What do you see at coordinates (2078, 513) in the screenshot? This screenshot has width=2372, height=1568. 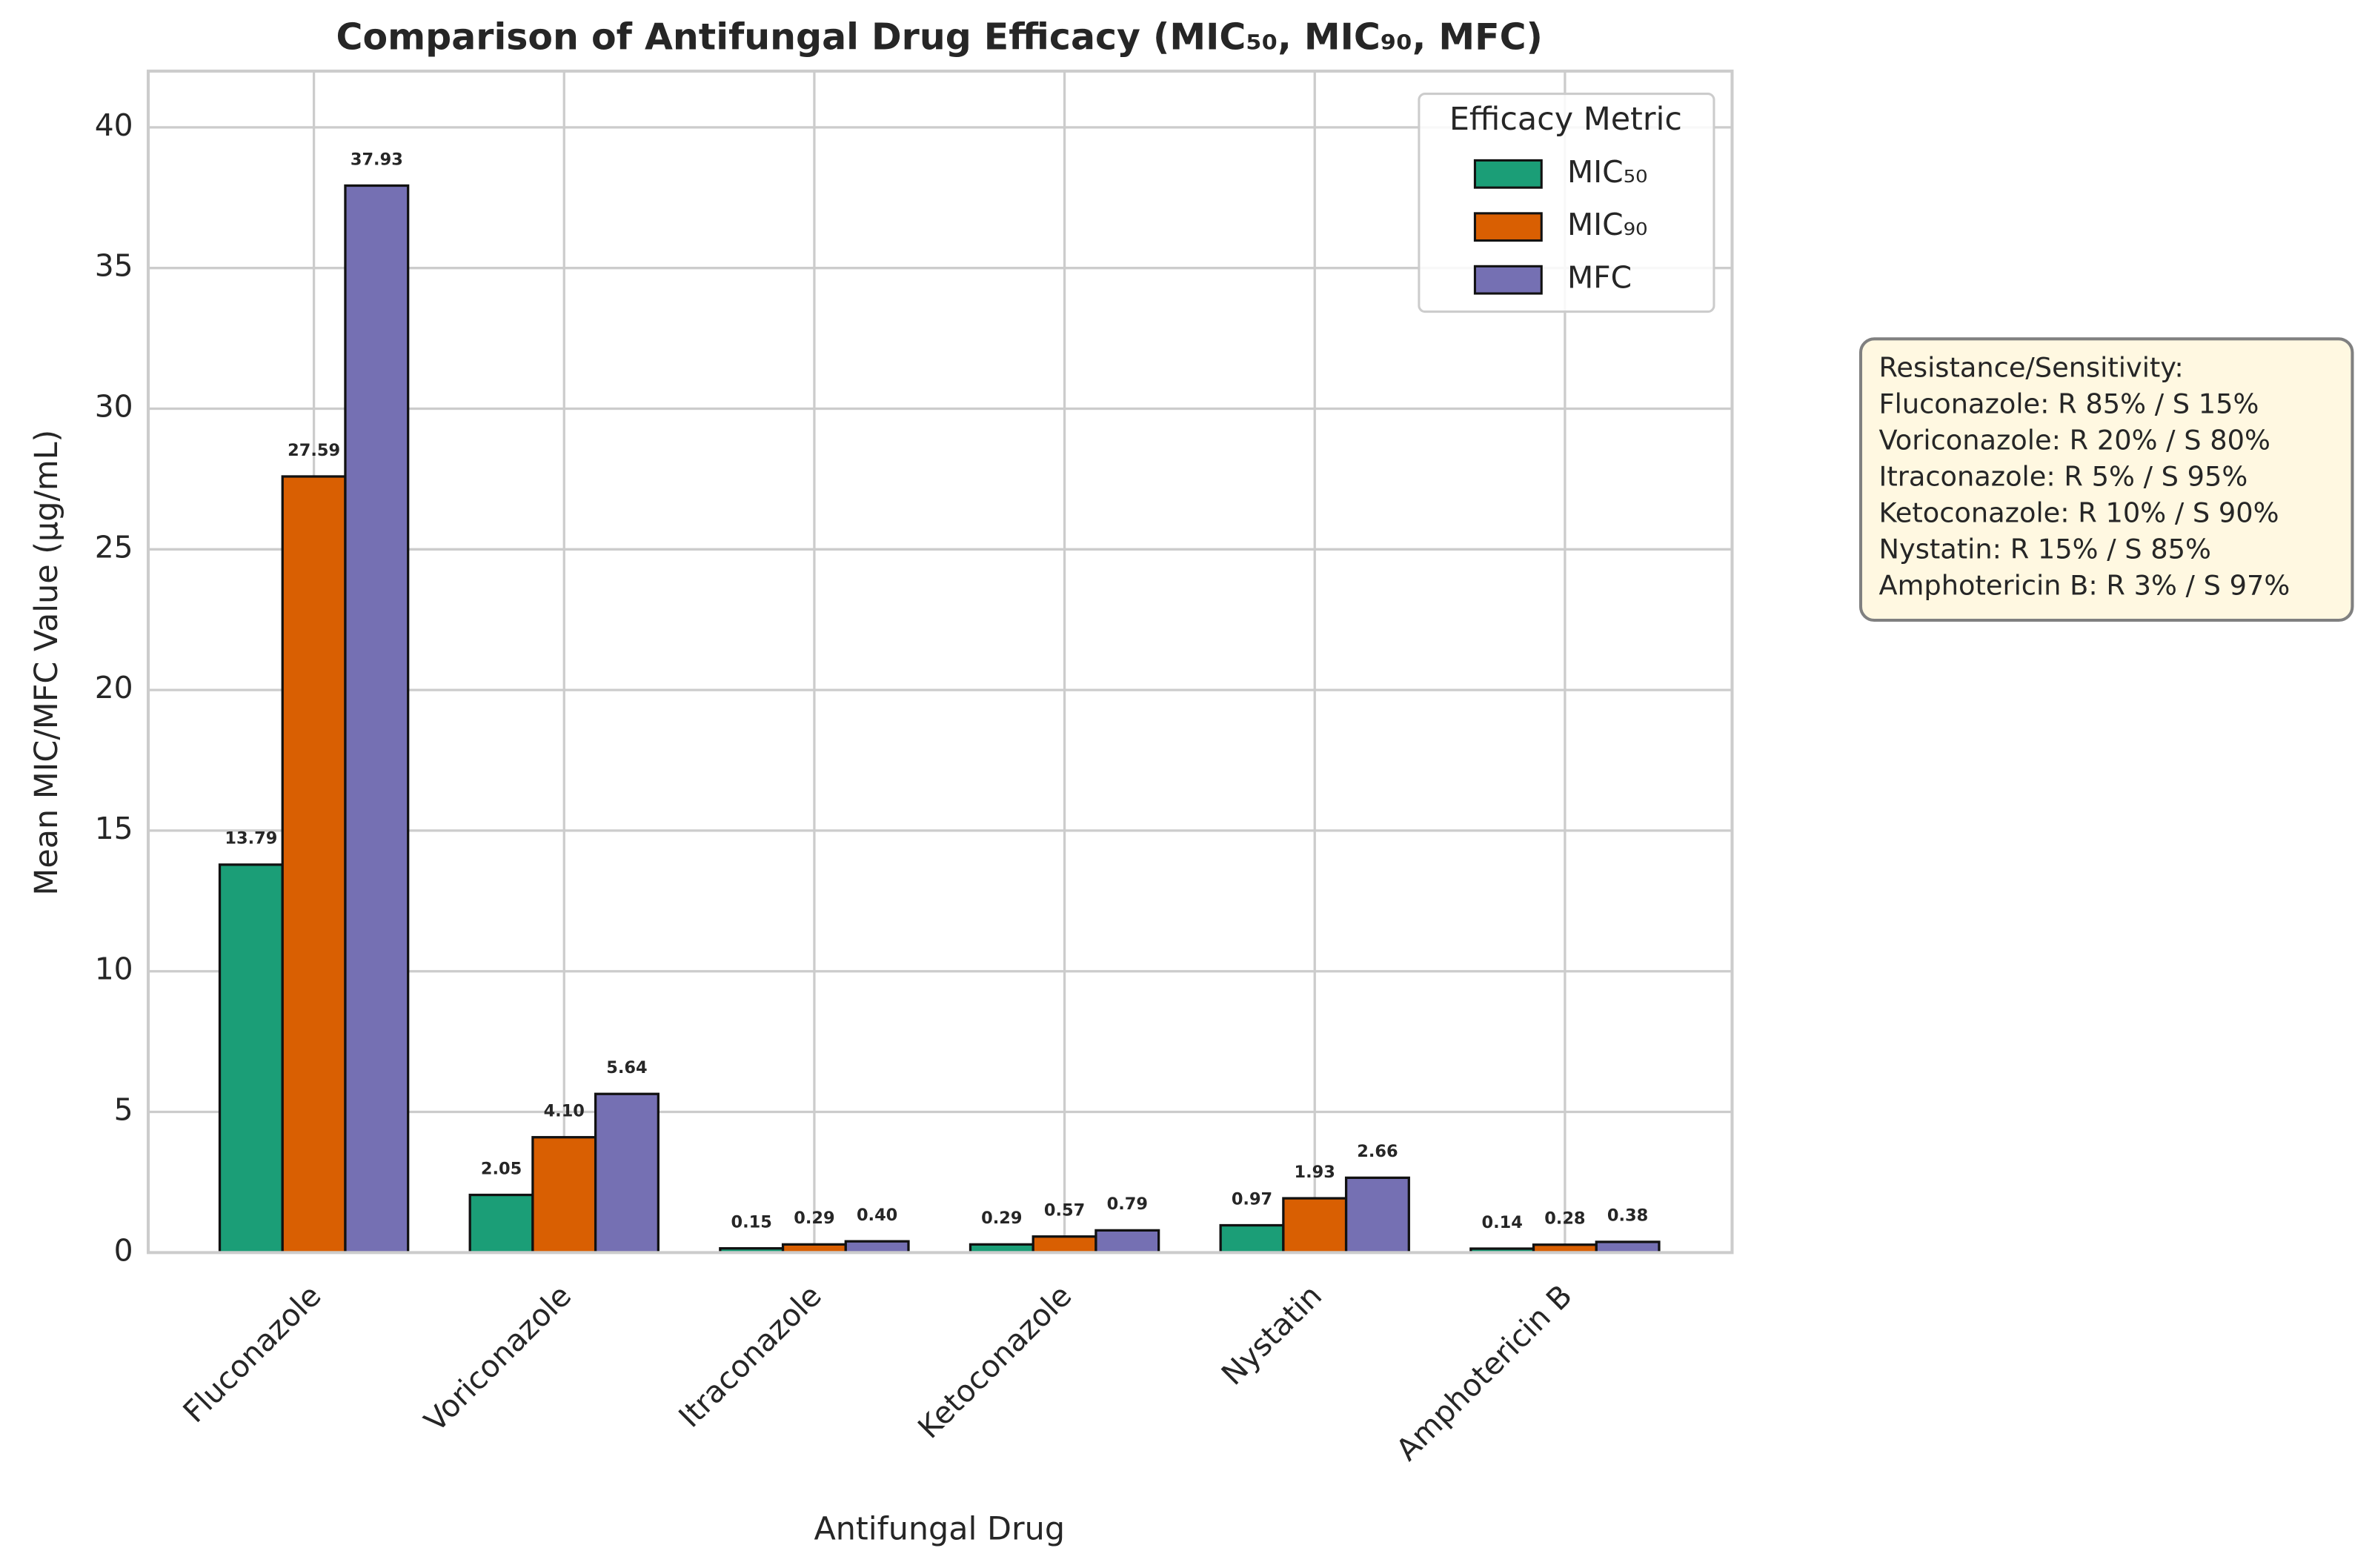 I see `annotation-line: Ketoconazole: R 10% / S 90%` at bounding box center [2078, 513].